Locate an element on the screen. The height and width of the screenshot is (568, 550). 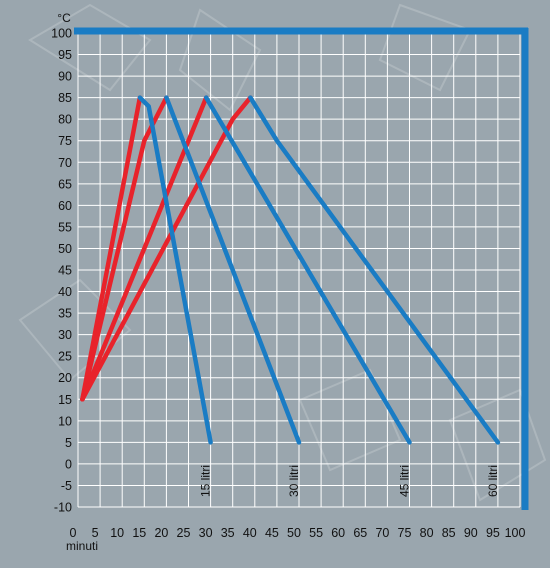
y-tick-label: 25 is located at coordinates (65, 357).